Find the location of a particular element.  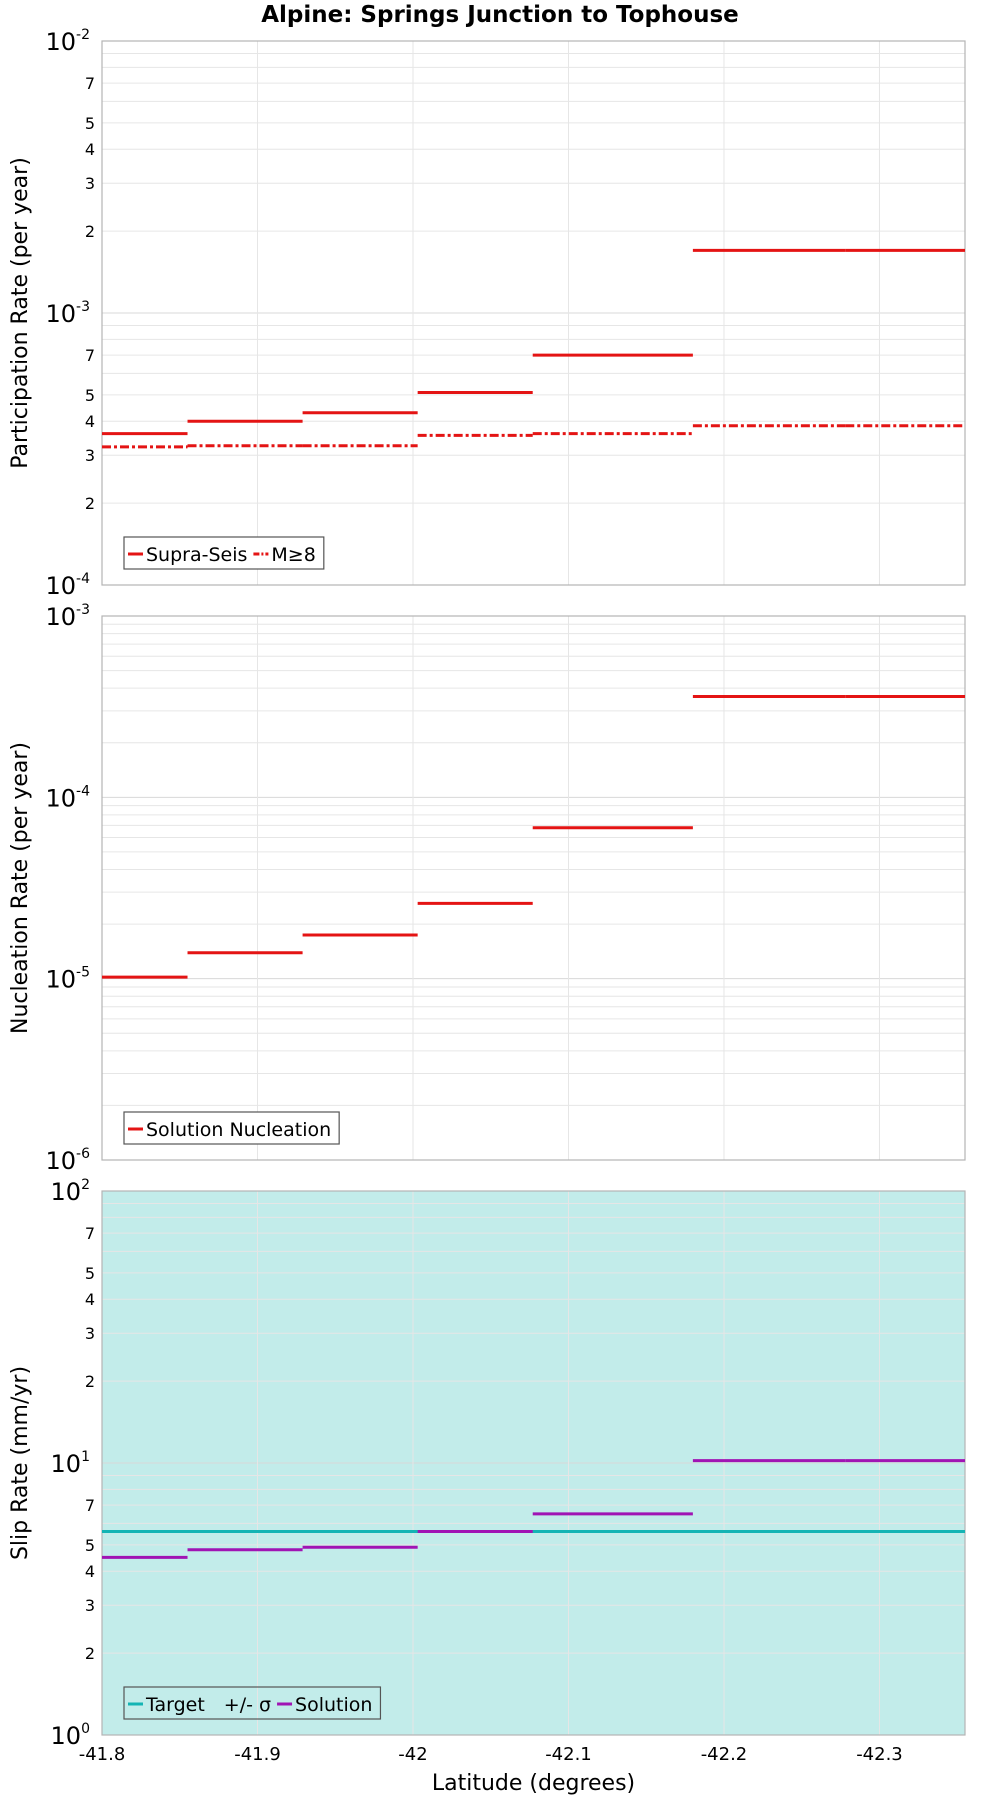

x-tick-label: -41.8 is located at coordinates (102, 1754).